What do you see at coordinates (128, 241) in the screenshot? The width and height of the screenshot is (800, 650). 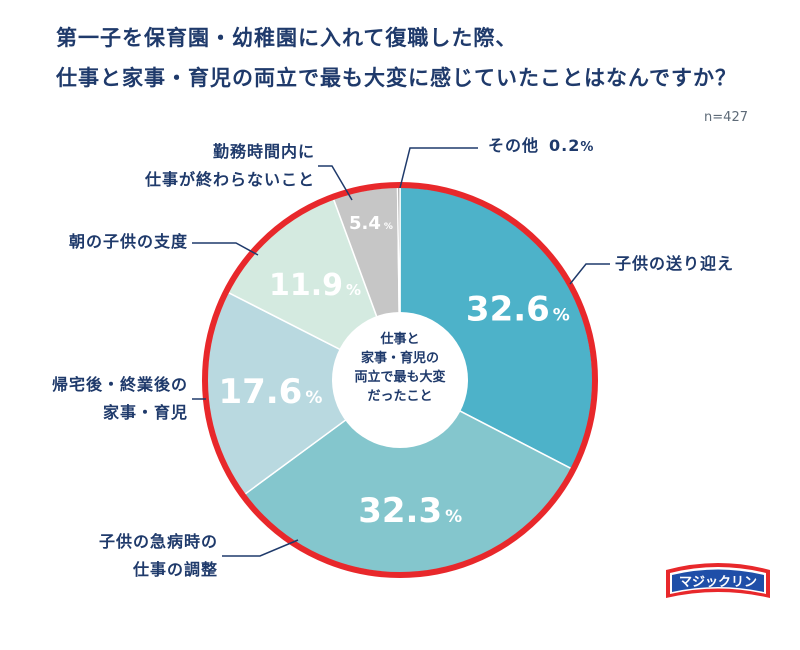 I see `label-morning-prep: 朝の子供の支度` at bounding box center [128, 241].